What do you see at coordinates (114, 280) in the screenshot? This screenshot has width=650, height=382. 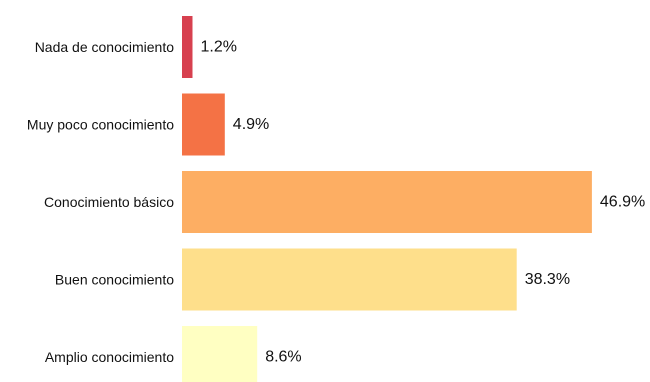 I see `category-label-buen-conocimiento: Buen conocimiento` at bounding box center [114, 280].